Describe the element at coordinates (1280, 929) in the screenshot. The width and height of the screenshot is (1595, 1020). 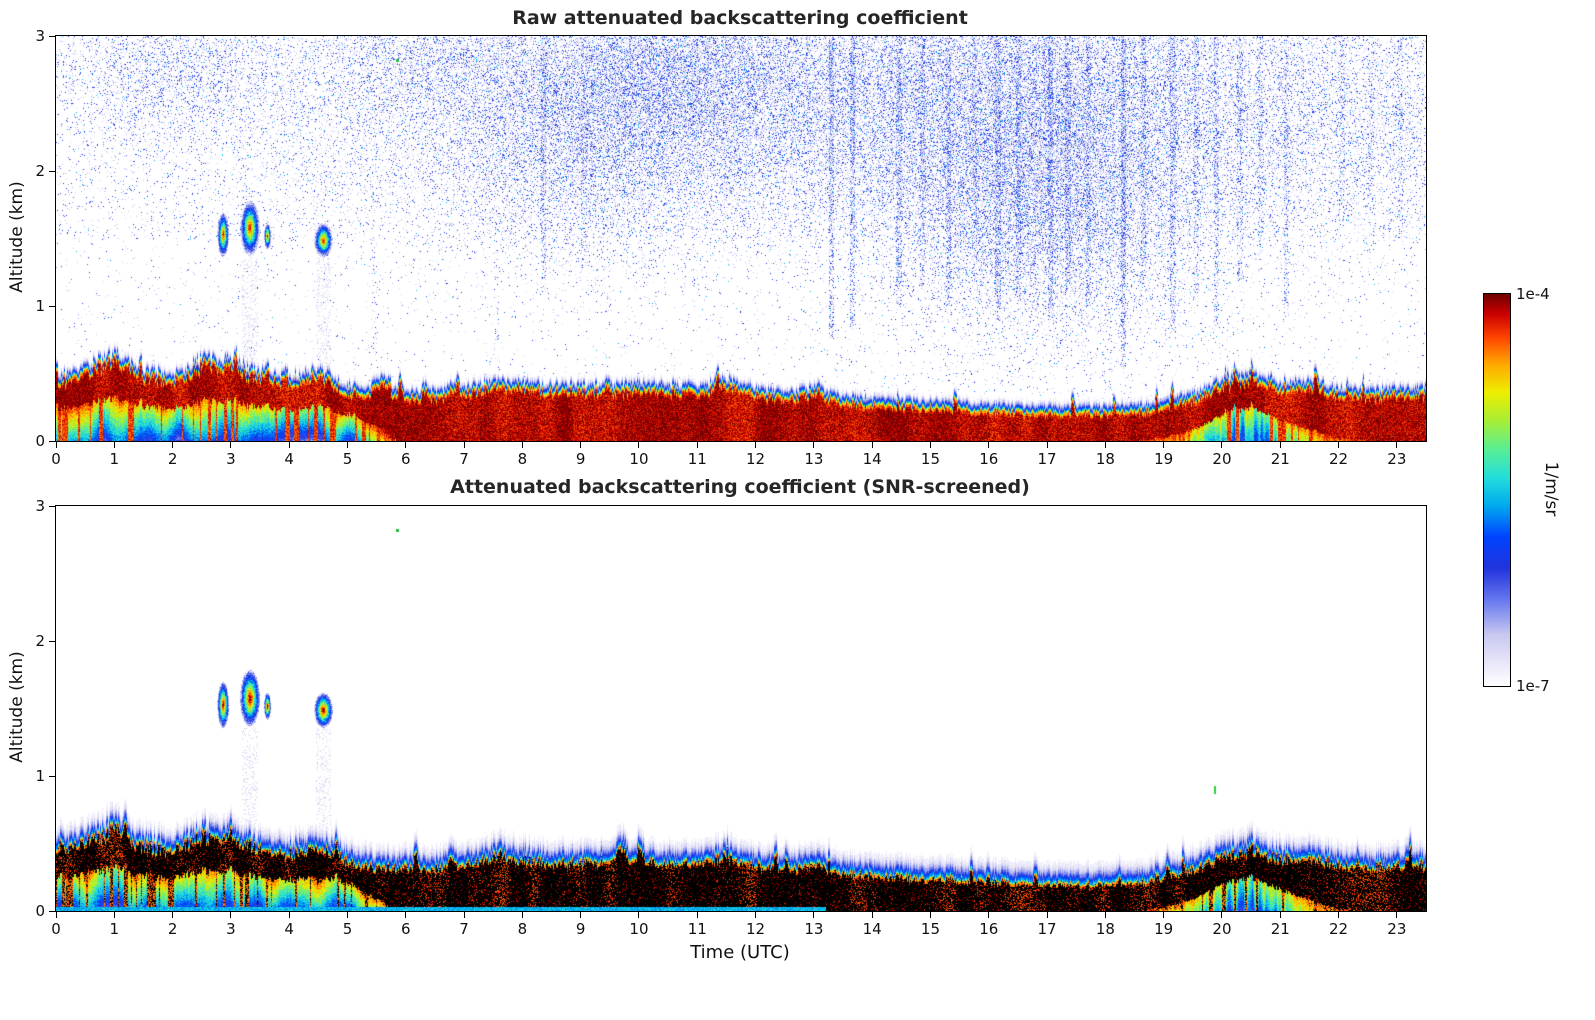
I see `x-tick-label: 21` at that location.